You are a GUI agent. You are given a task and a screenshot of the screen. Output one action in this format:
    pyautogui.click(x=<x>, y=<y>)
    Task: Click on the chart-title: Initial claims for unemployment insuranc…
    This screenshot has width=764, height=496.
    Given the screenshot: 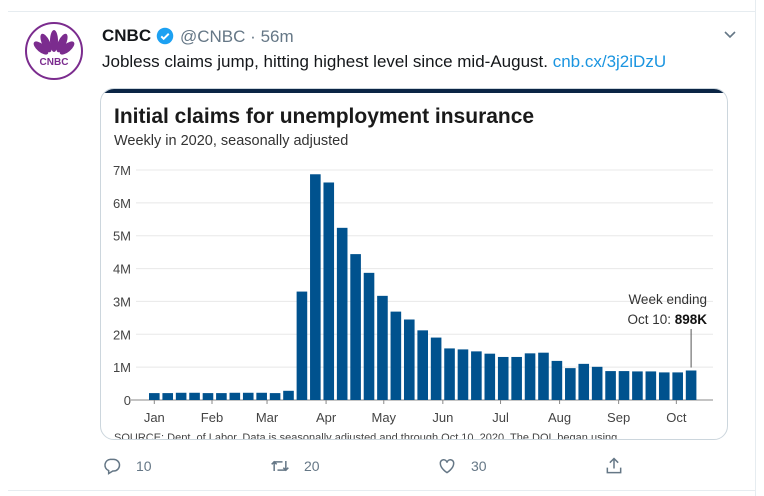 What is the action you would take?
    pyautogui.click(x=324, y=116)
    